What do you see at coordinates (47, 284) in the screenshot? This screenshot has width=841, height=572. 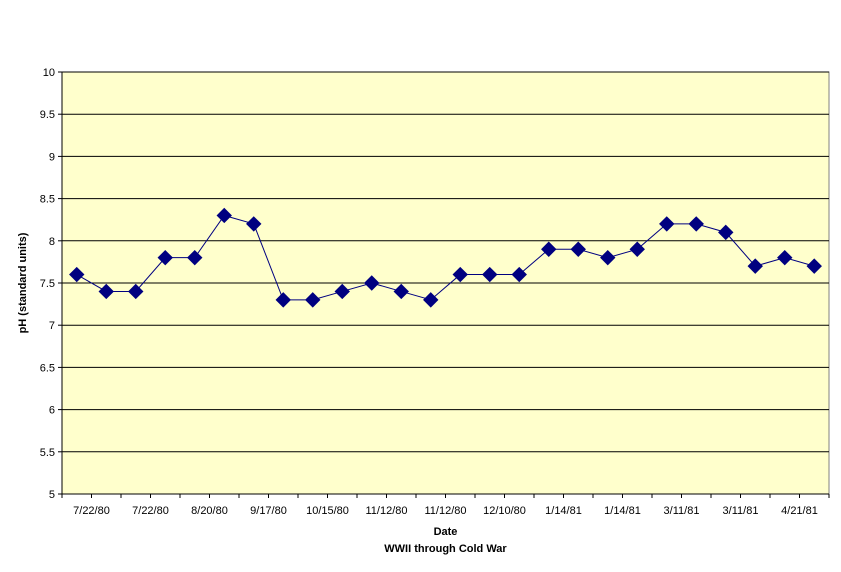 I see `y-tick-label: 7.5` at bounding box center [47, 284].